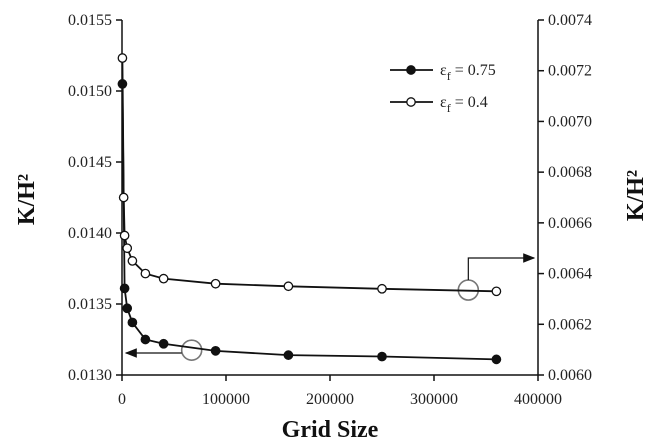 Image resolution: width=651 pixels, height=441 pixels. I want to click on y-right-tick-label: 0.0070, so click(570, 121).